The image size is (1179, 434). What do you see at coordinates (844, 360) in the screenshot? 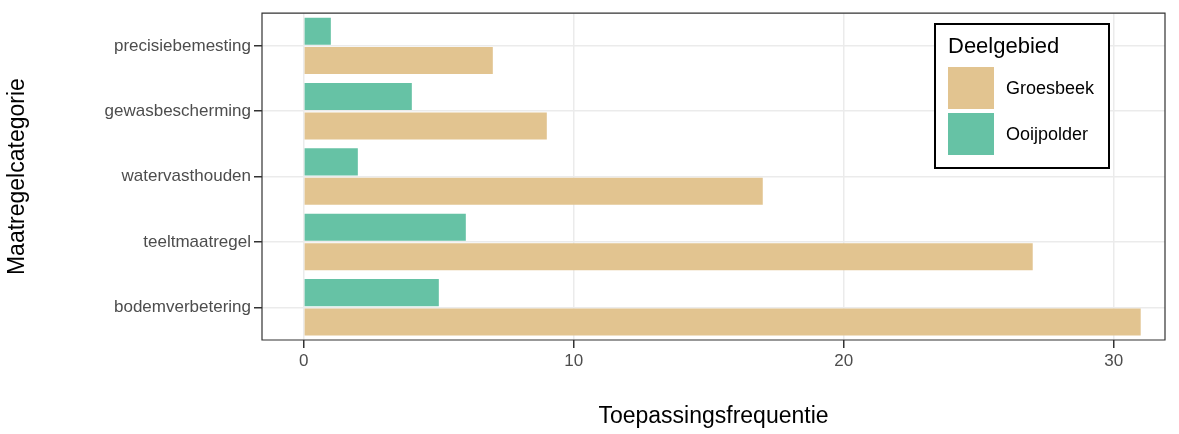
I see `x-tick-label: 20` at bounding box center [844, 360].